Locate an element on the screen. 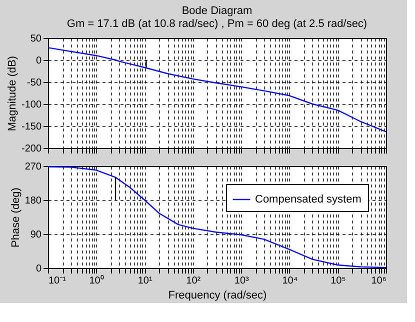  x-tick-label: 10² is located at coordinates (194, 281).